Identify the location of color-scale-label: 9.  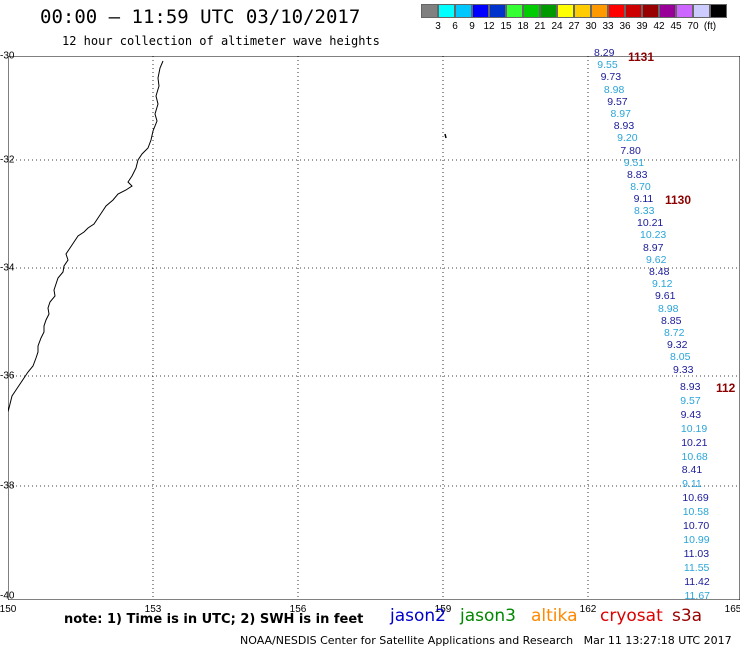
(472, 26).